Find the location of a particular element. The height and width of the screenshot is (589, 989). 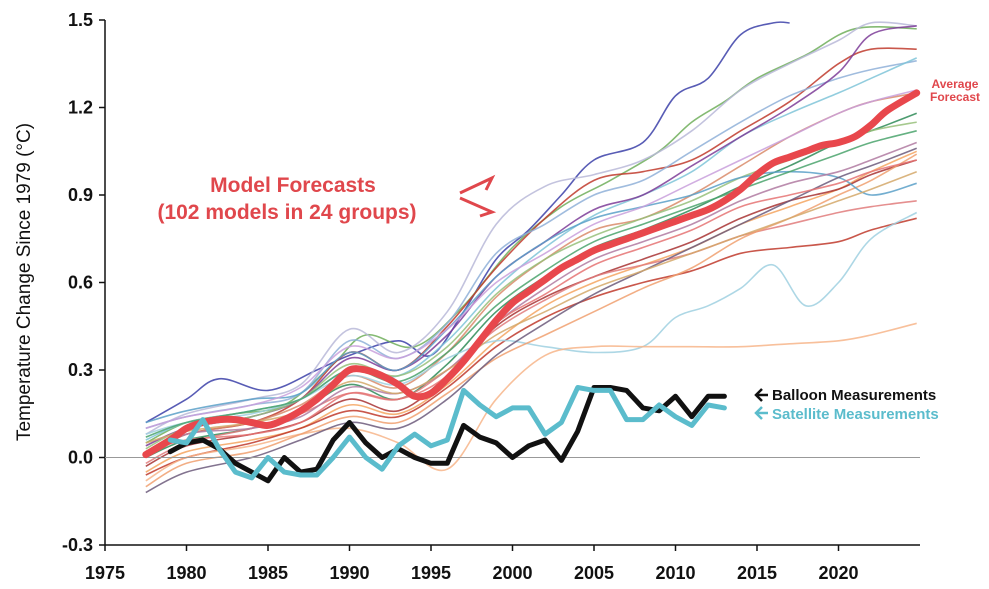

average-forecast-label-line1: Average is located at coordinates (955, 84).